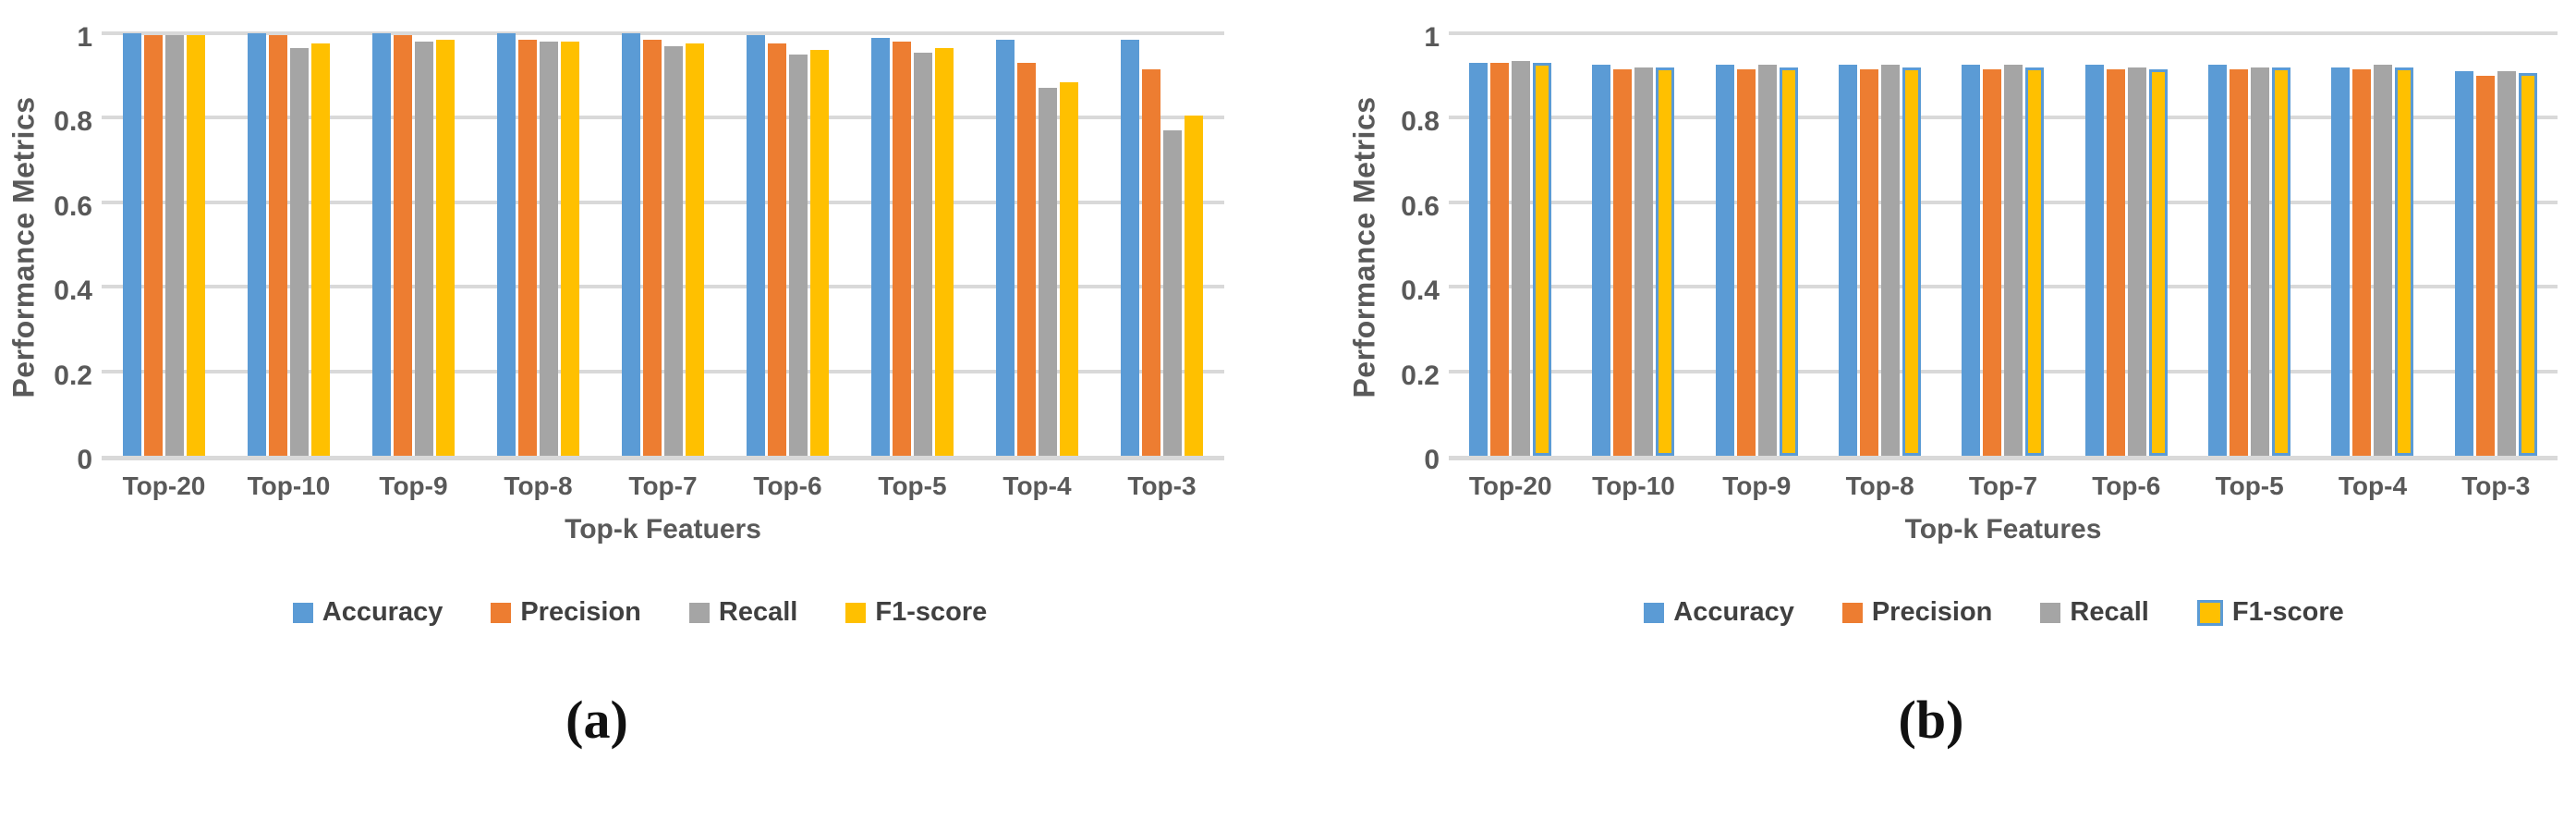  Describe the element at coordinates (671, 529) in the screenshot. I see `x-axis-title-row: Top-k Featuers` at that location.